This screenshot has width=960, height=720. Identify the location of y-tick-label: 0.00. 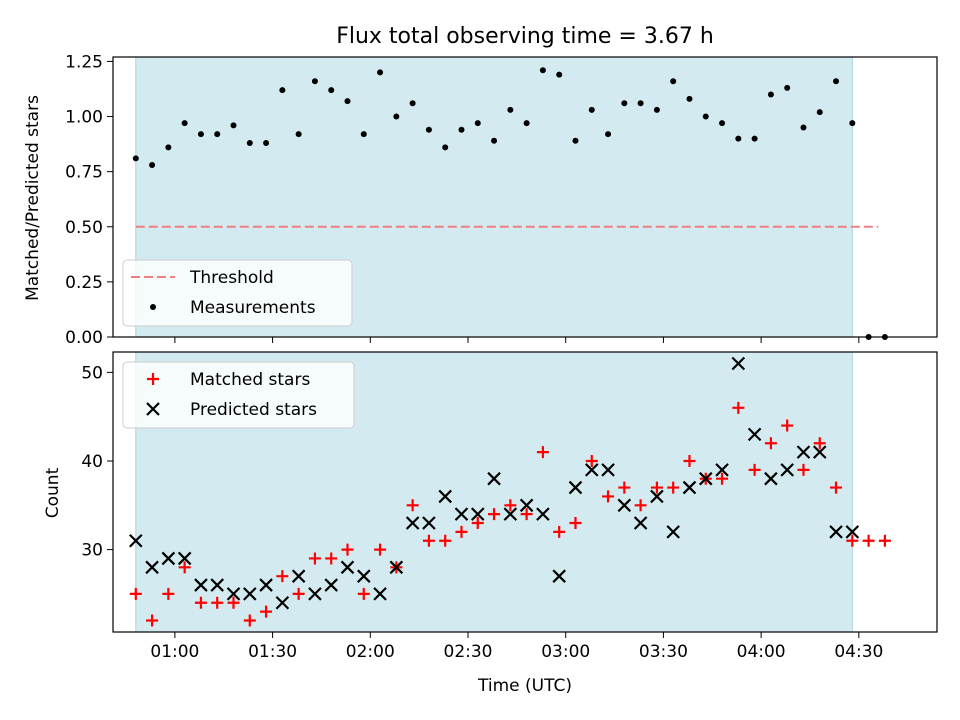
(84, 338).